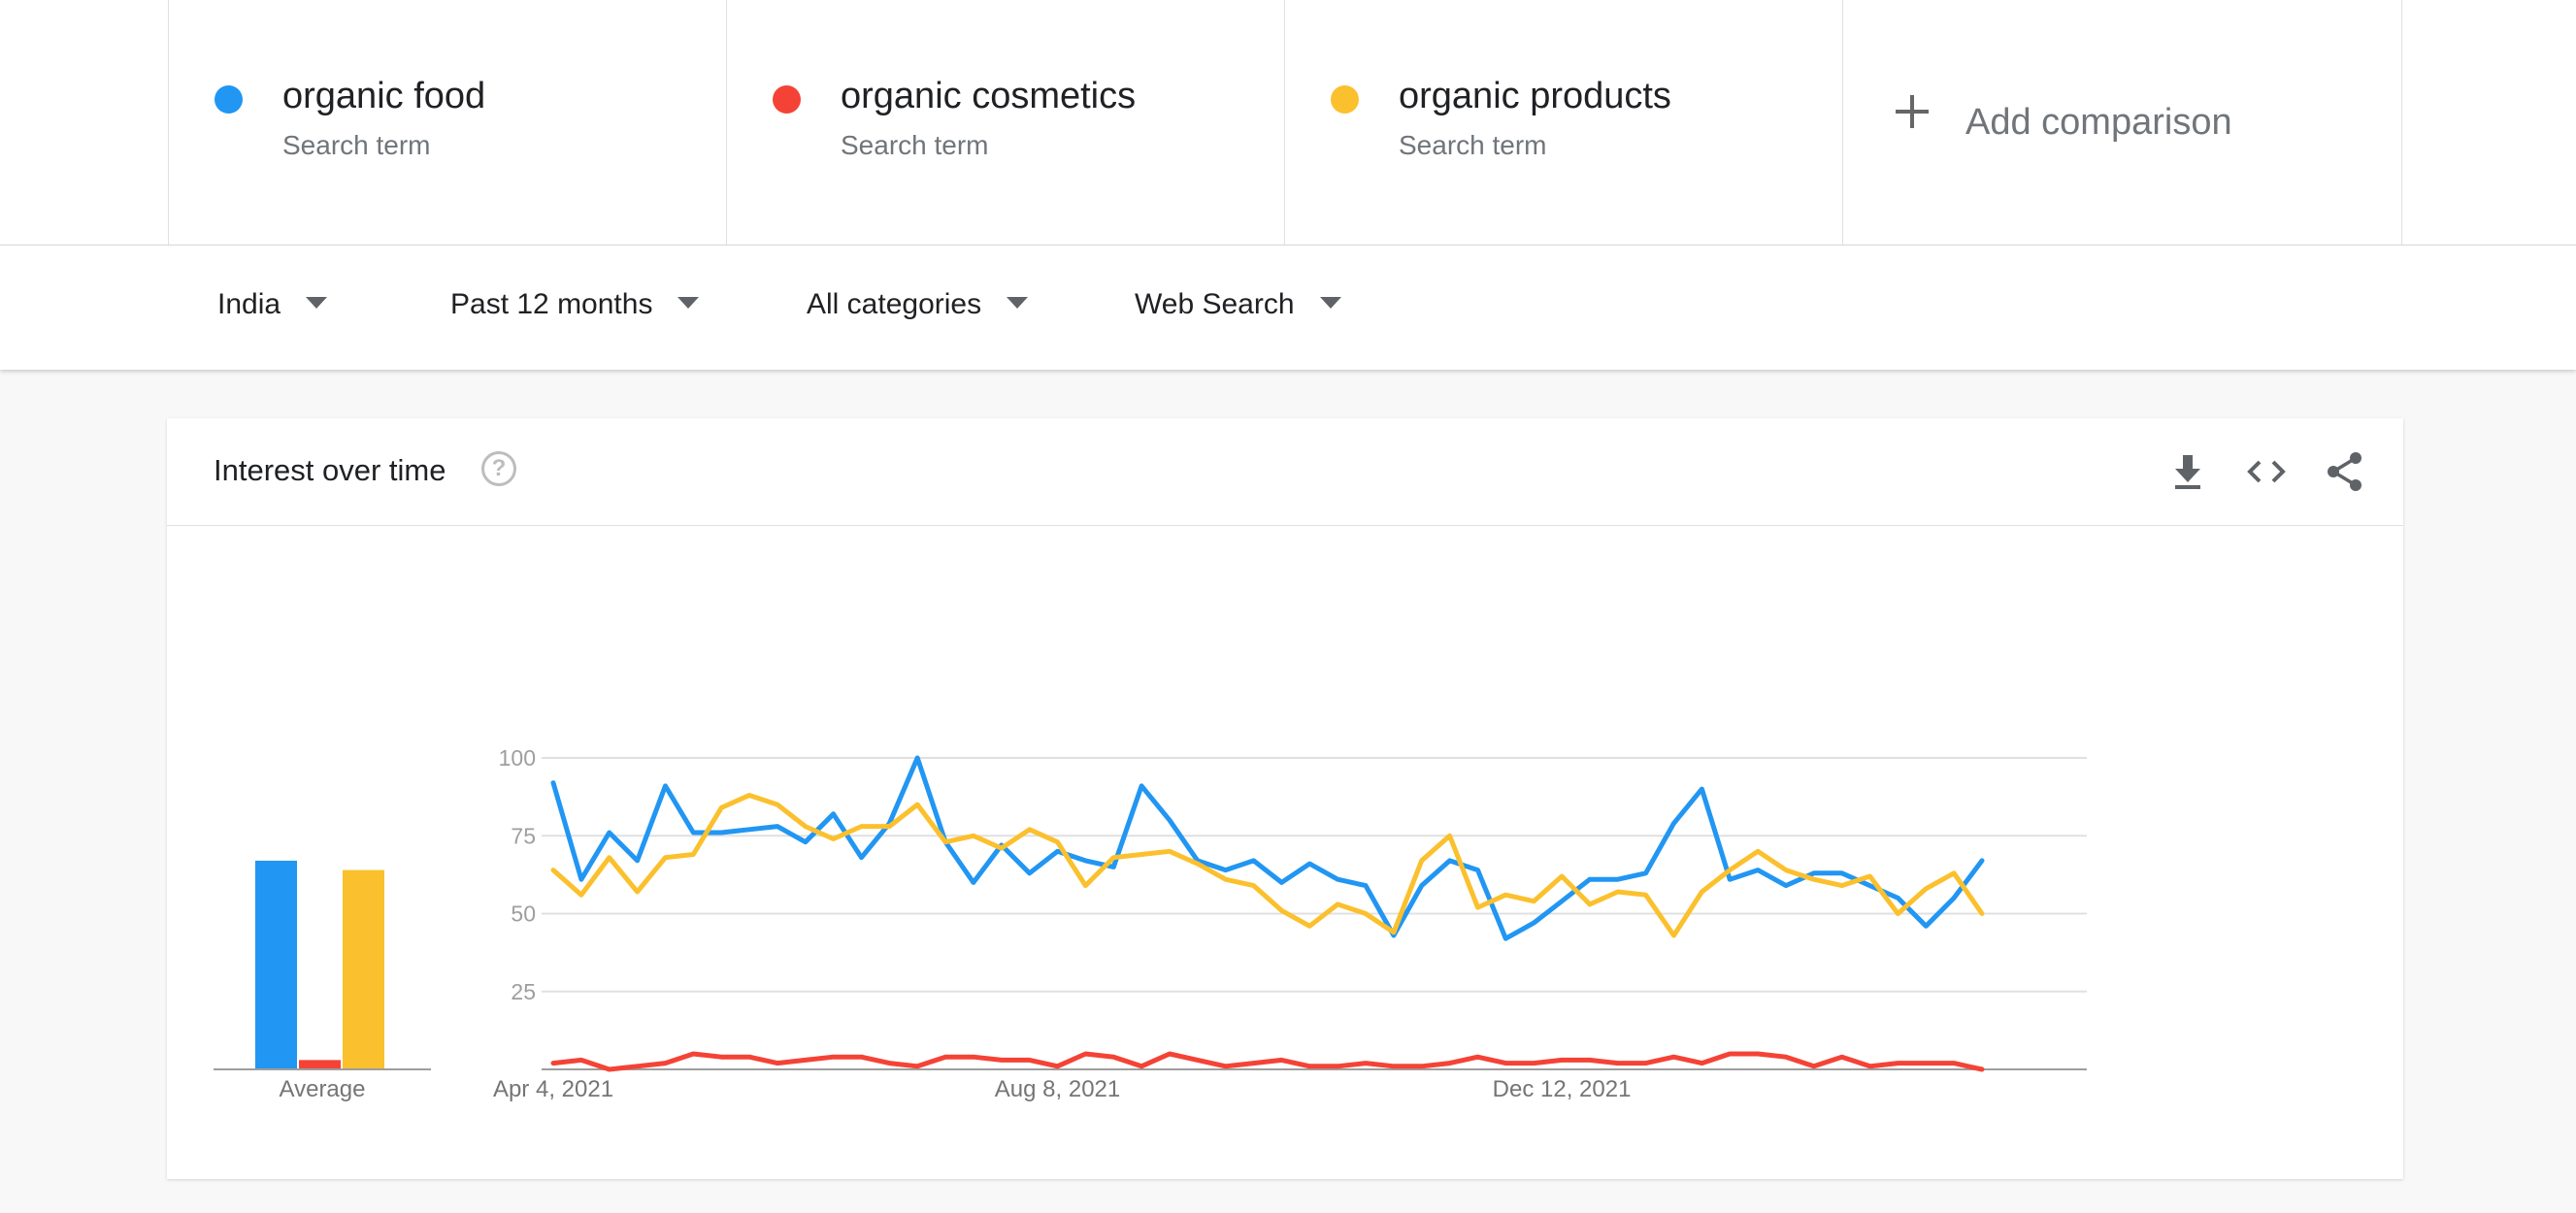  Describe the element at coordinates (1057, 1089) in the screenshot. I see `x-tick-label: Aug 8, 2021` at that location.